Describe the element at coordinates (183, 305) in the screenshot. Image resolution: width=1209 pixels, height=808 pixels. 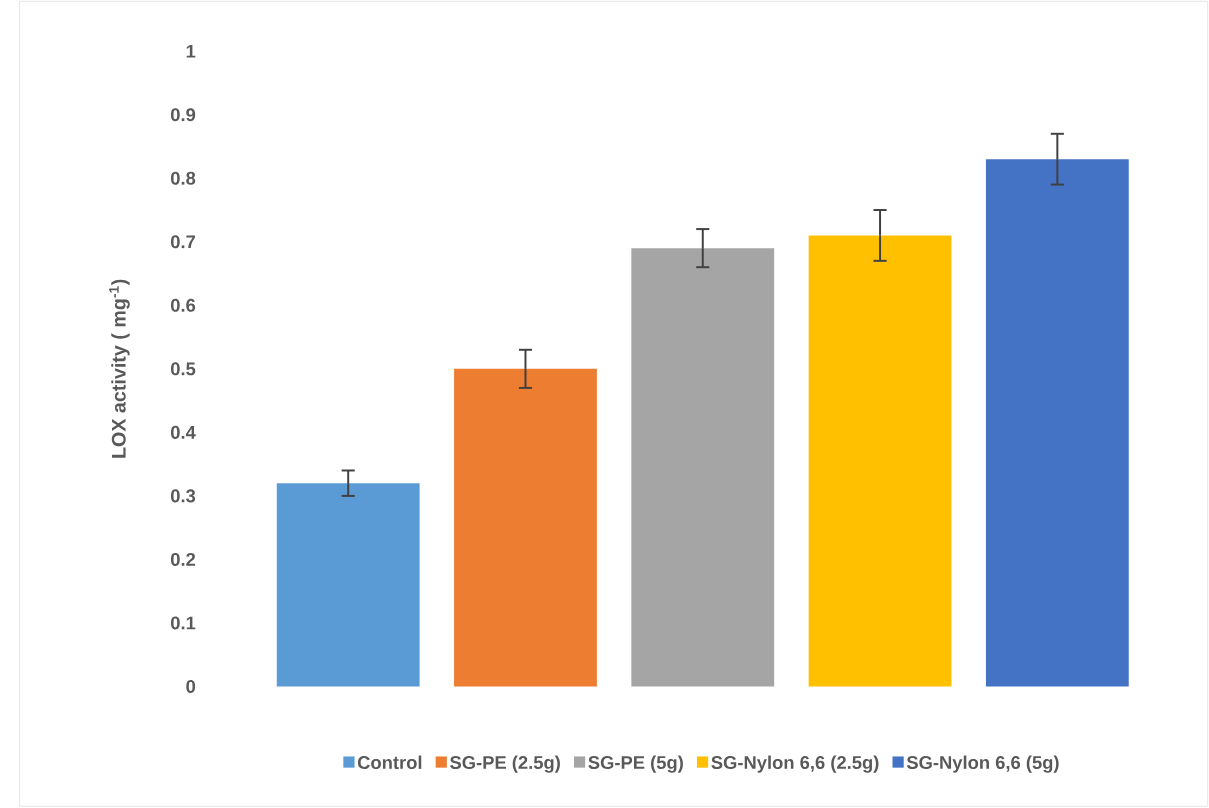
I see `y-tick-label: 0.6` at that location.